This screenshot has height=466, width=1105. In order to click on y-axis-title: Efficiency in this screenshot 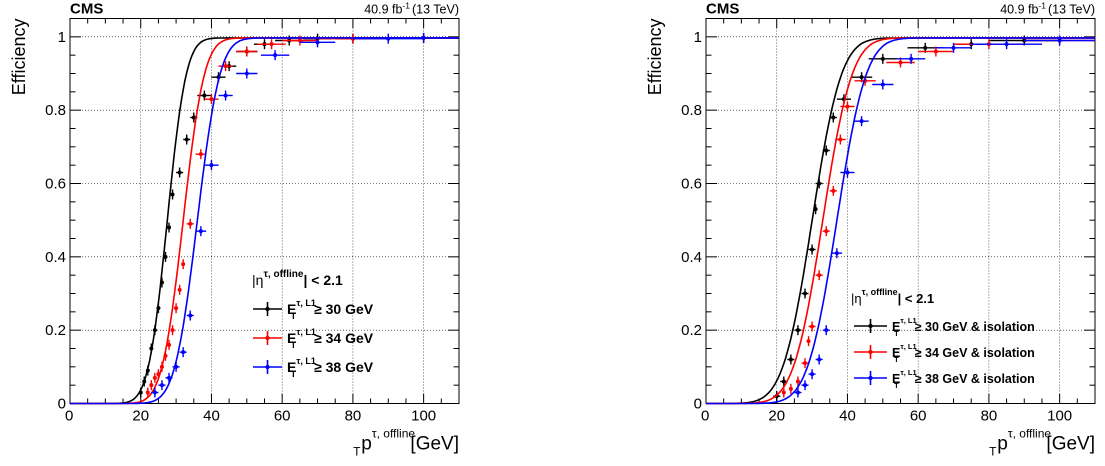, I will do `click(19, 57)`.